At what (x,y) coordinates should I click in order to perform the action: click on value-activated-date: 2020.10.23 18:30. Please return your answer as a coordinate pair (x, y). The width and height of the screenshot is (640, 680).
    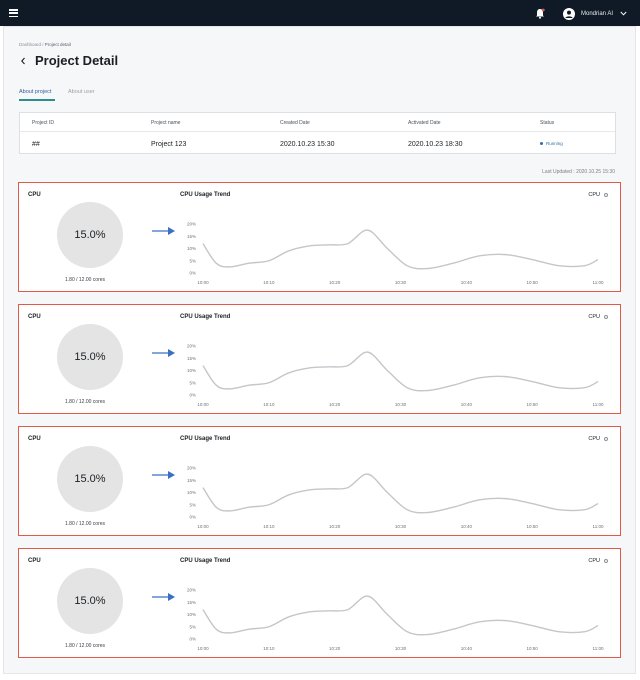
    Looking at the image, I should click on (435, 144).